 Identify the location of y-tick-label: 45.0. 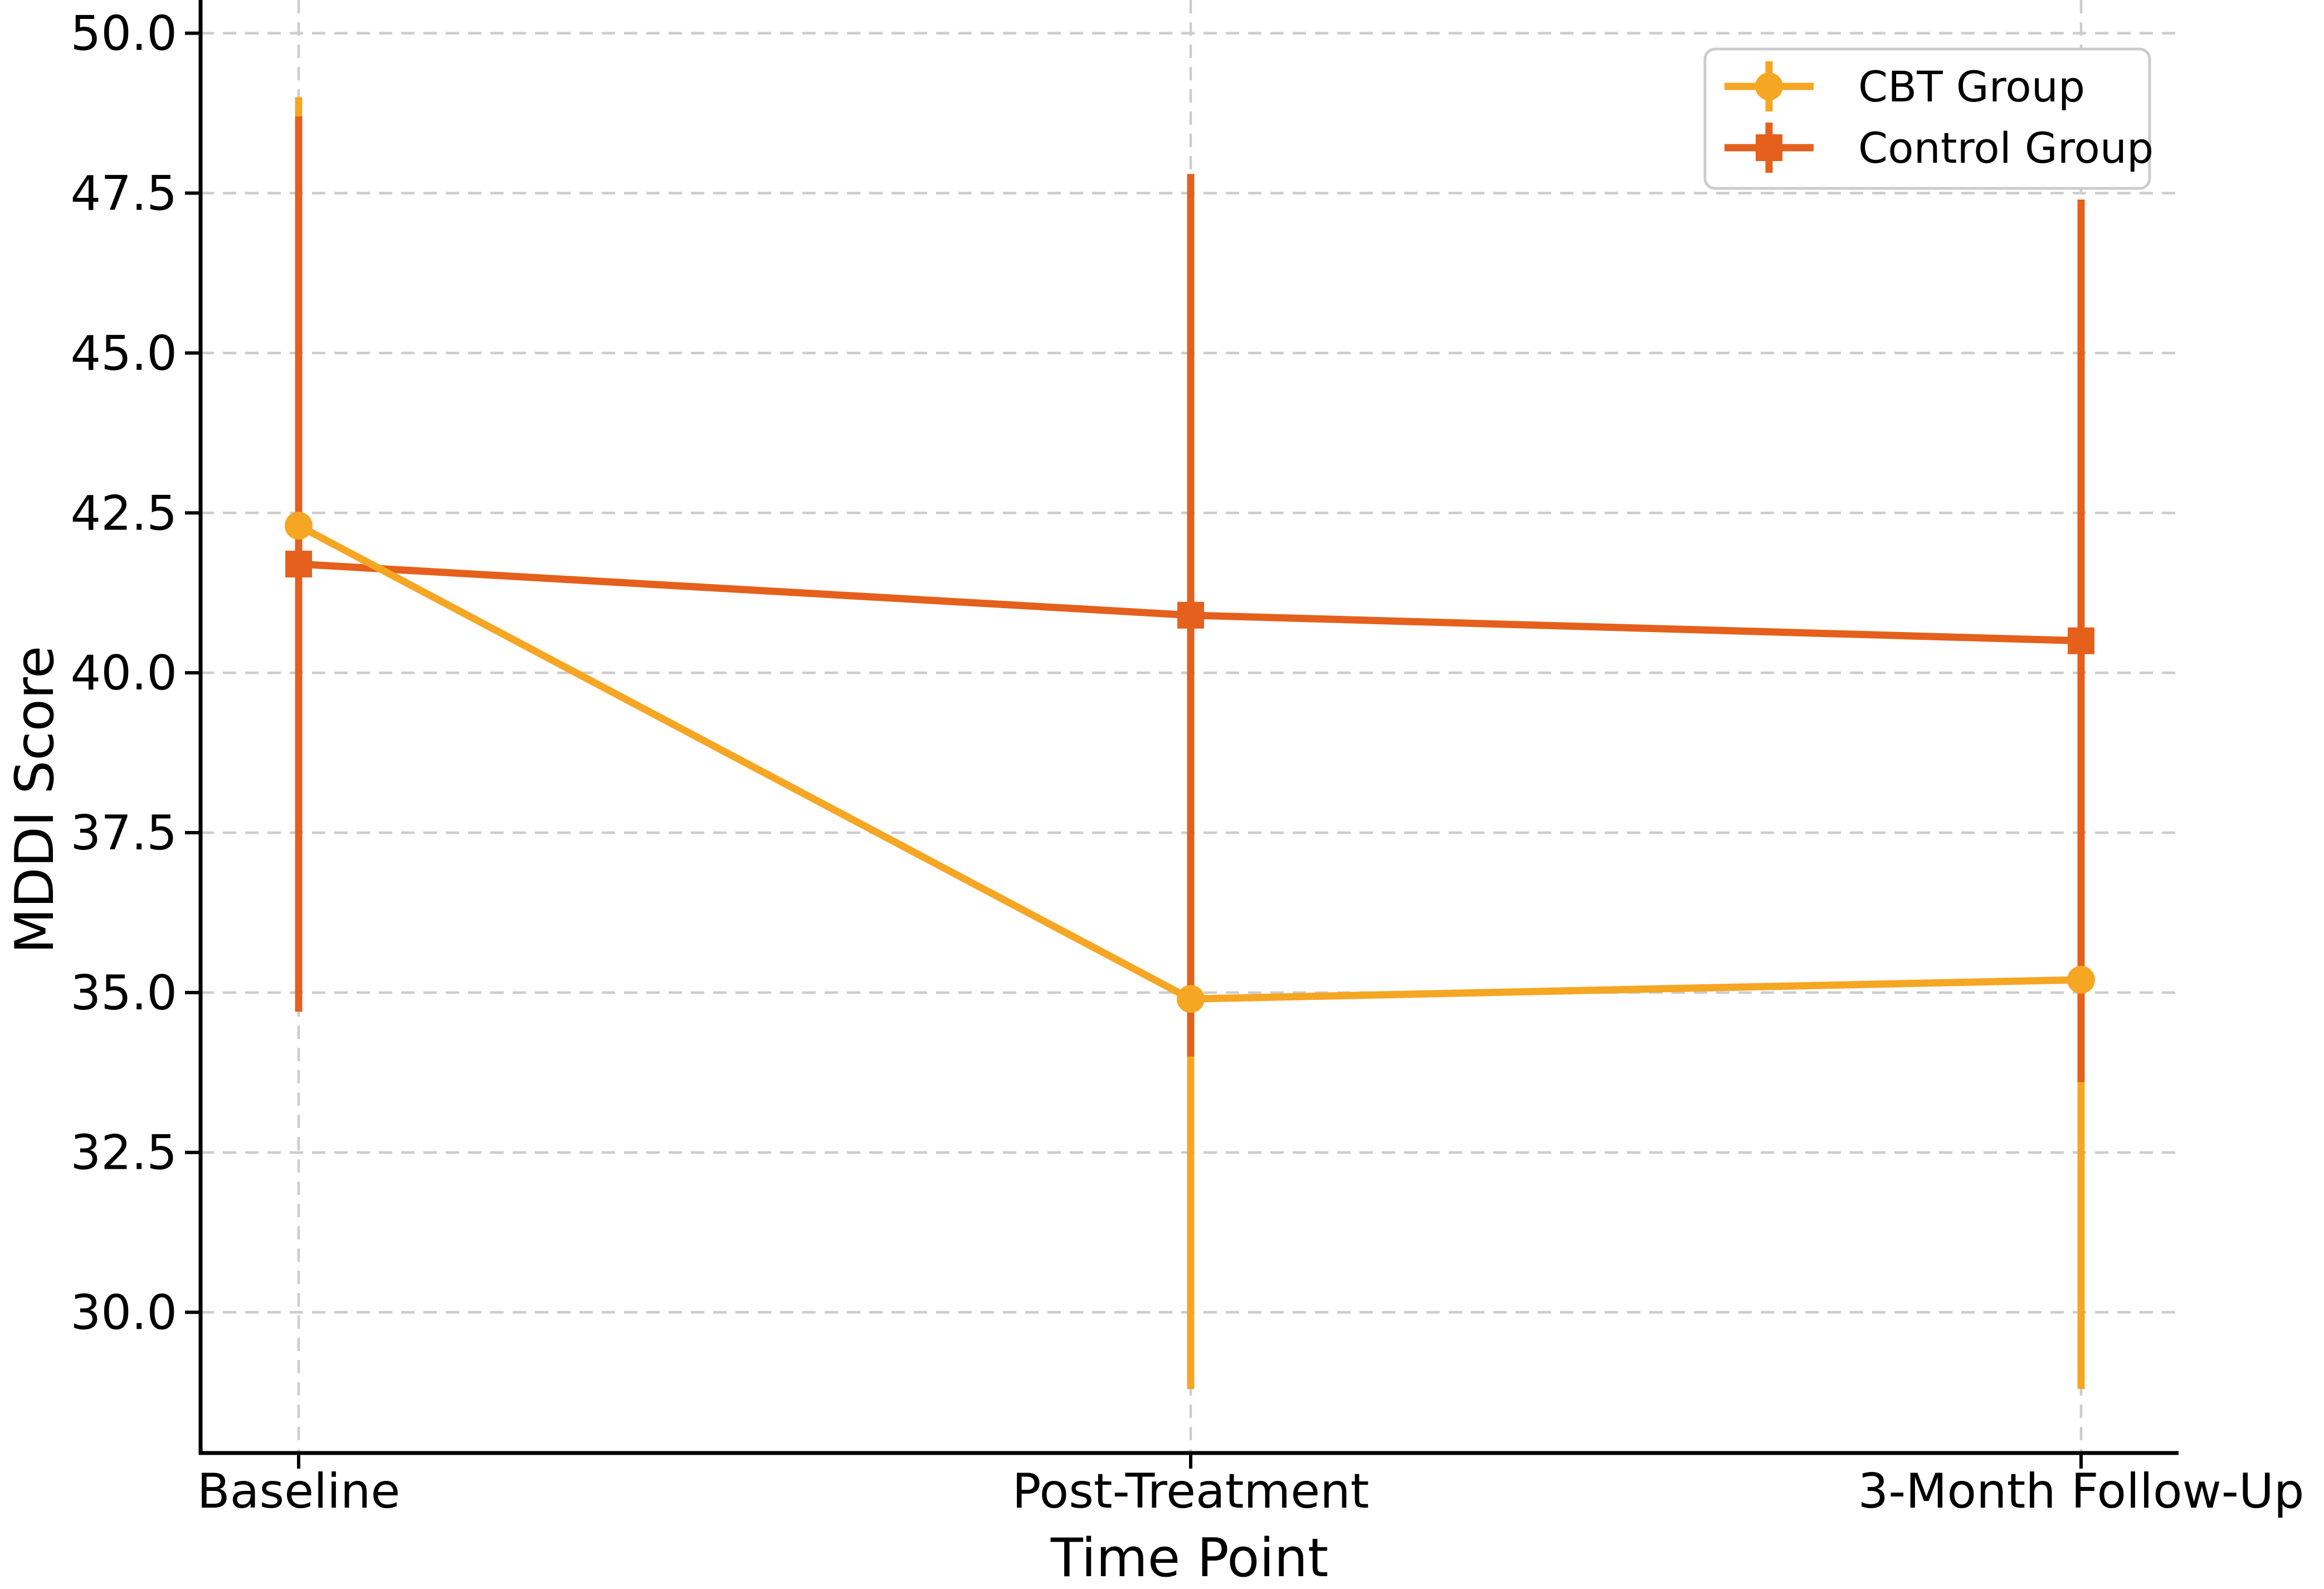
(124, 353).